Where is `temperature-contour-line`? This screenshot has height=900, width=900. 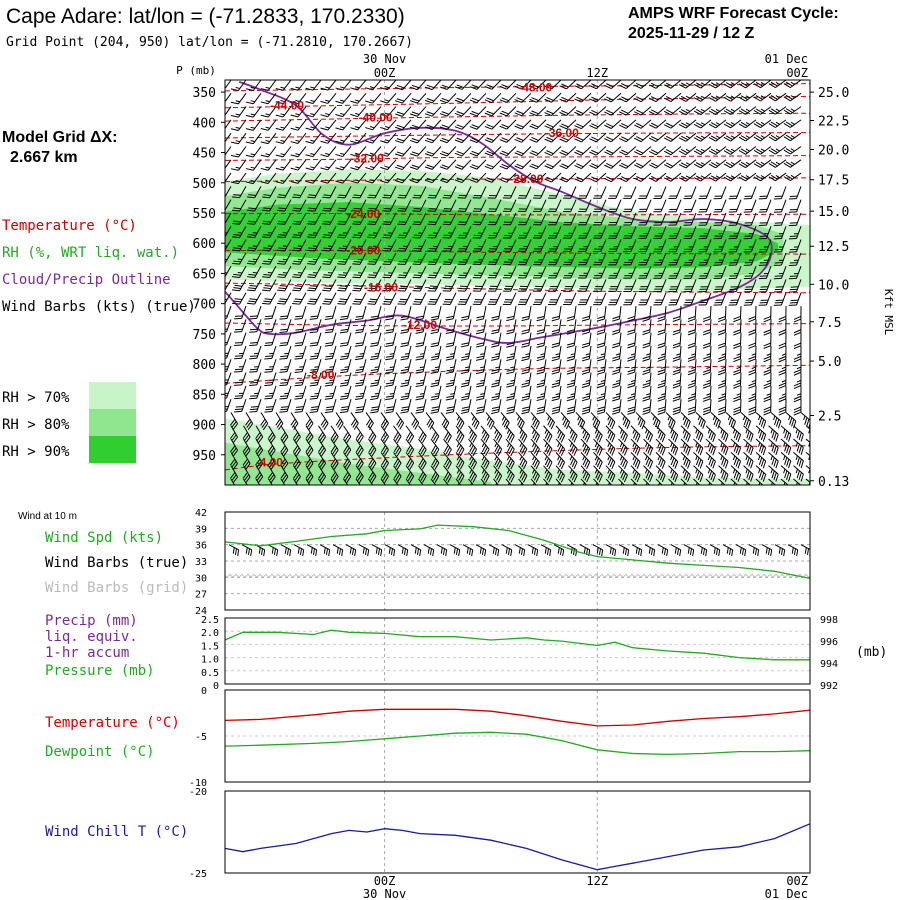 temperature-contour-line is located at coordinates (517, 158).